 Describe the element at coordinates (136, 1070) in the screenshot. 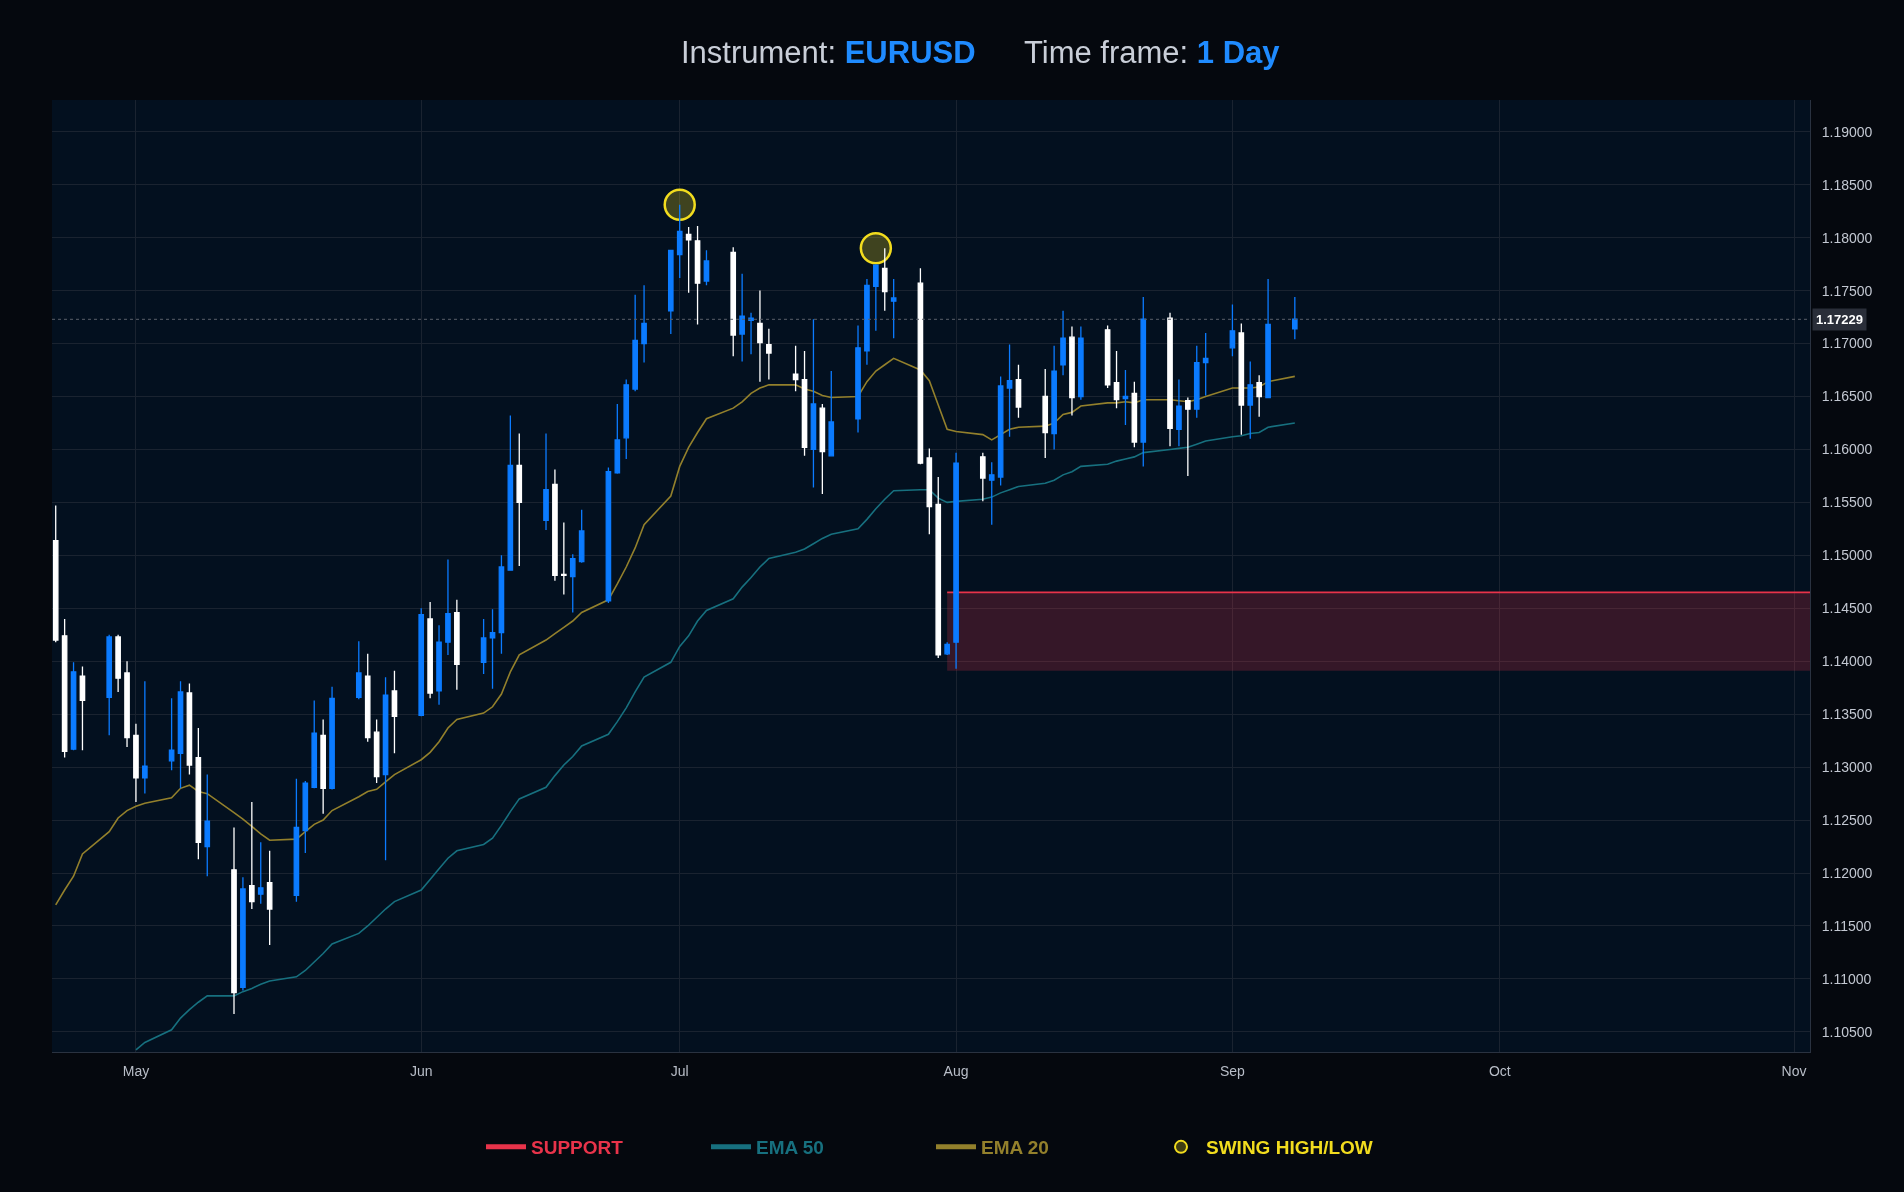

I see `x-tick-label: May` at that location.